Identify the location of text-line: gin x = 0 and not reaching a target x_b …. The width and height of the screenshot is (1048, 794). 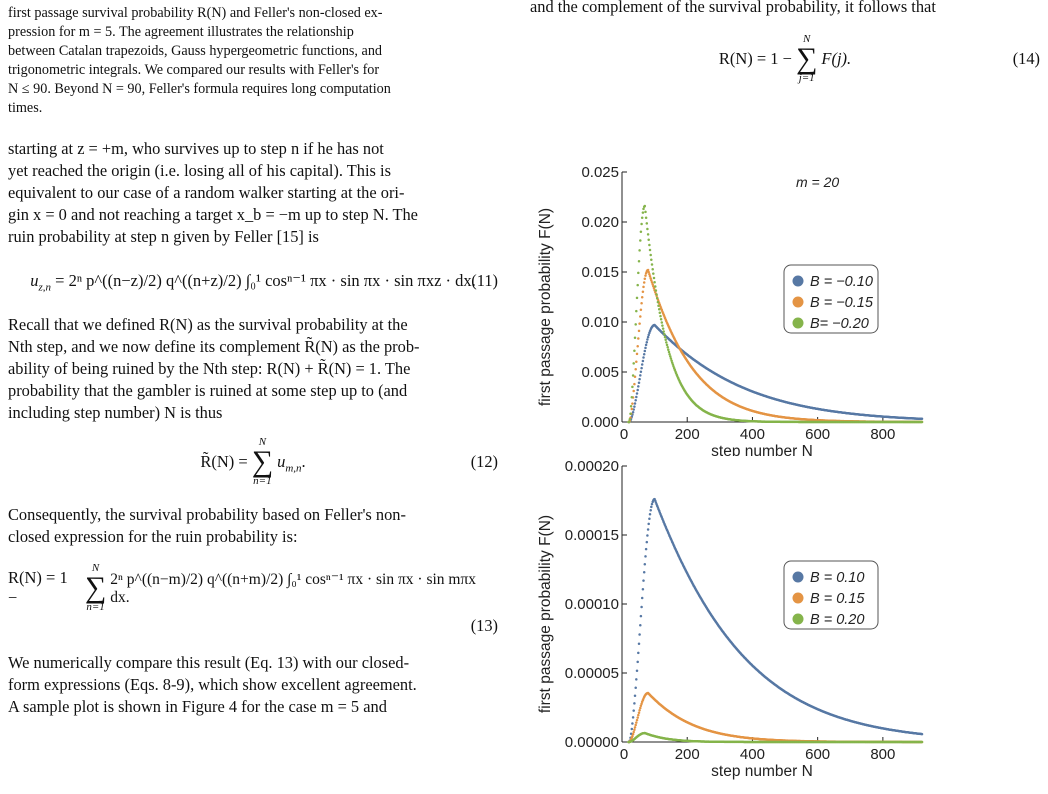
(213, 214).